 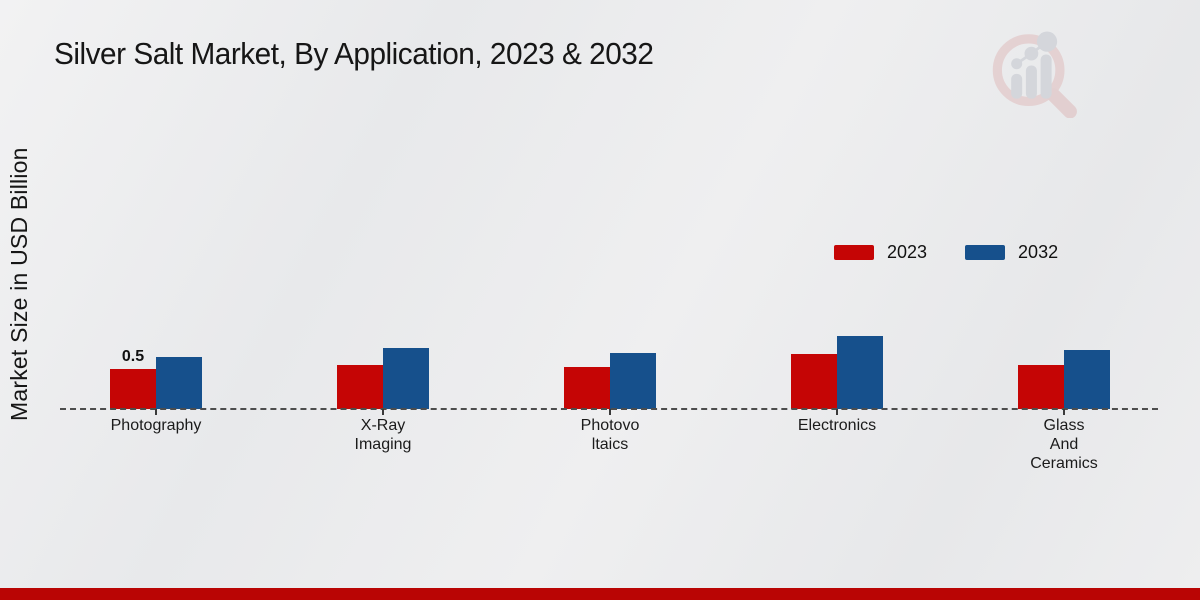 I want to click on category-label-3: Electronics, so click(x=837, y=425).